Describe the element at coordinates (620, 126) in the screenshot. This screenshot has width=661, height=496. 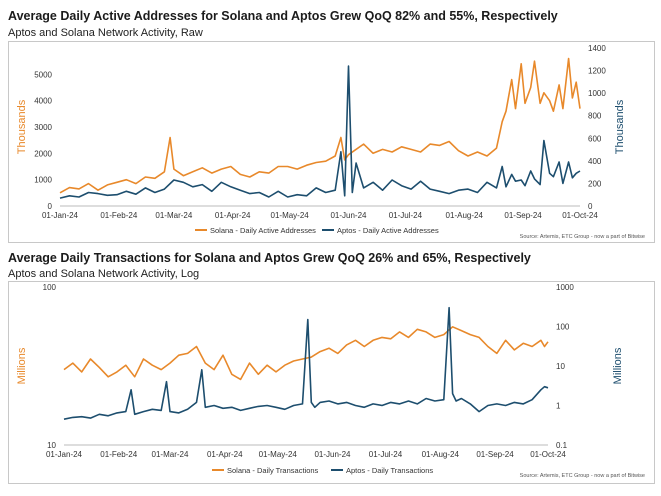
I see `chart1-right-axis-title: Thousands` at that location.